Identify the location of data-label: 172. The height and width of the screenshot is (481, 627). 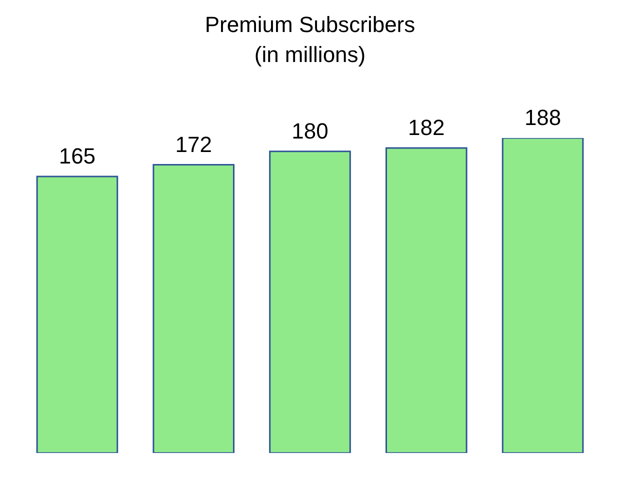
(193, 144).